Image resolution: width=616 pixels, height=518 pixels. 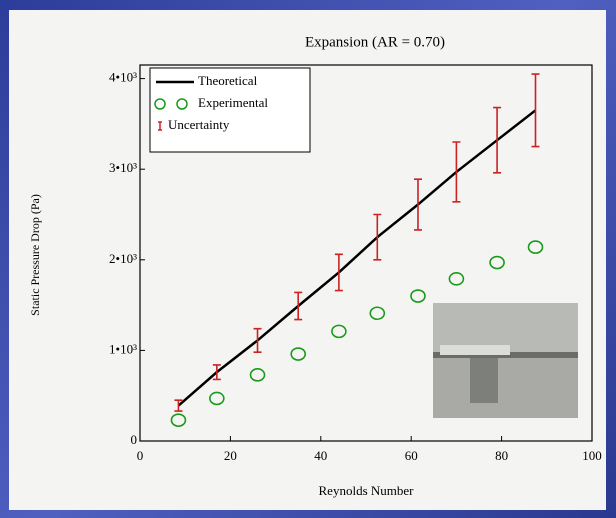 What do you see at coordinates (367, 490) in the screenshot?
I see `x-axis-label: Reynolds Number` at bounding box center [367, 490].